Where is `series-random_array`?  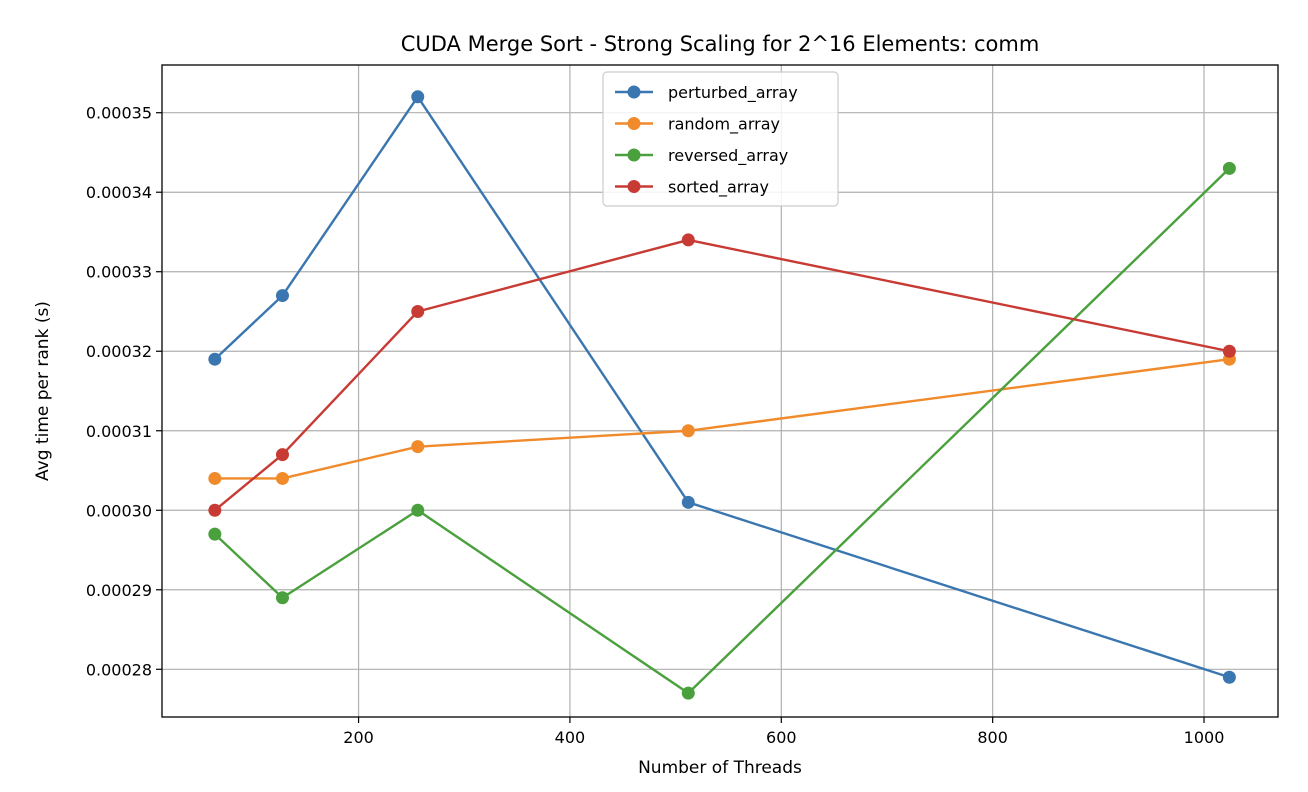 series-random_array is located at coordinates (722, 418).